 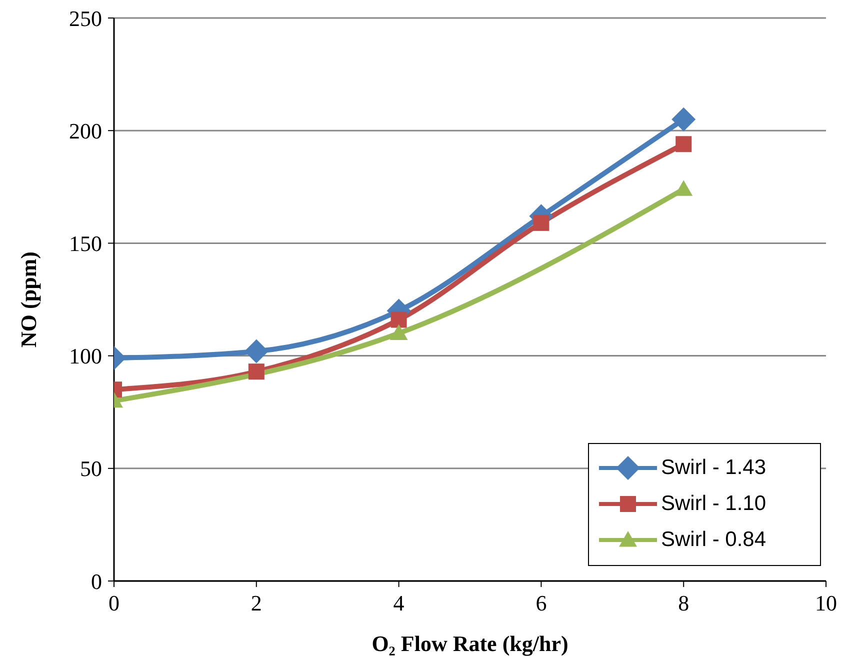 I want to click on y-axis-title: NO (ppm), so click(x=28, y=300).